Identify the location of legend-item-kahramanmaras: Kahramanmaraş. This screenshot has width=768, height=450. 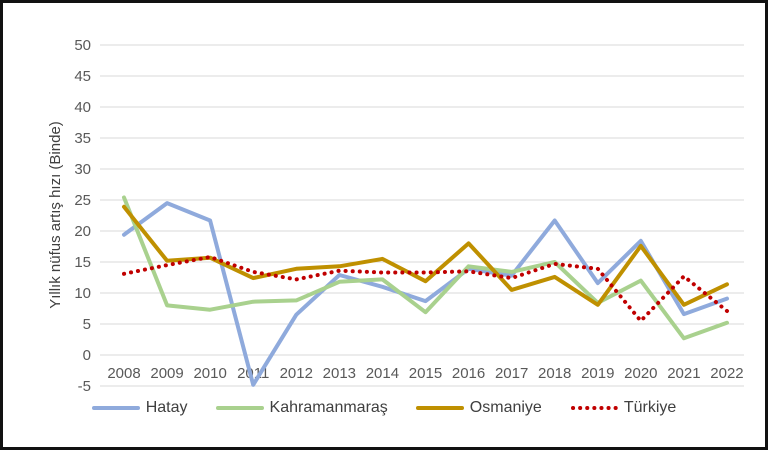
(301, 408).